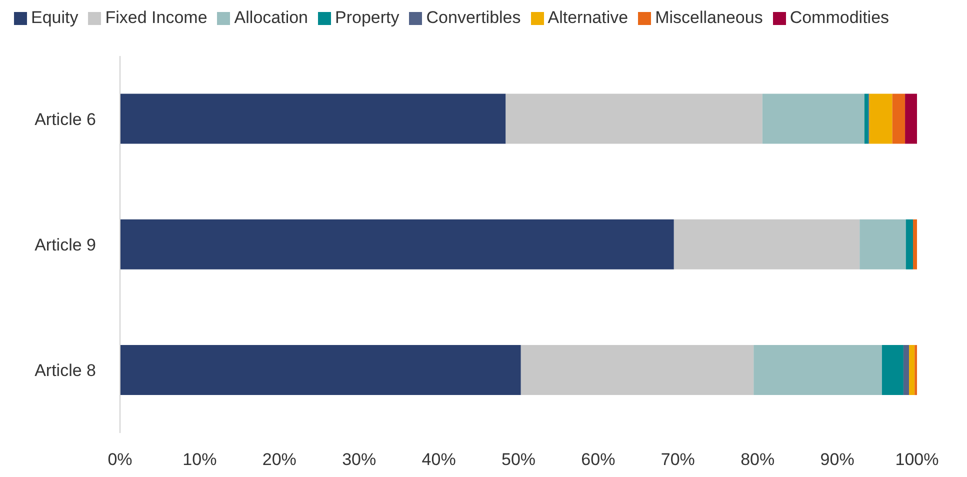 This screenshot has width=967, height=477. Describe the element at coordinates (120, 460) in the screenshot. I see `x-tick-label: 0%` at that location.